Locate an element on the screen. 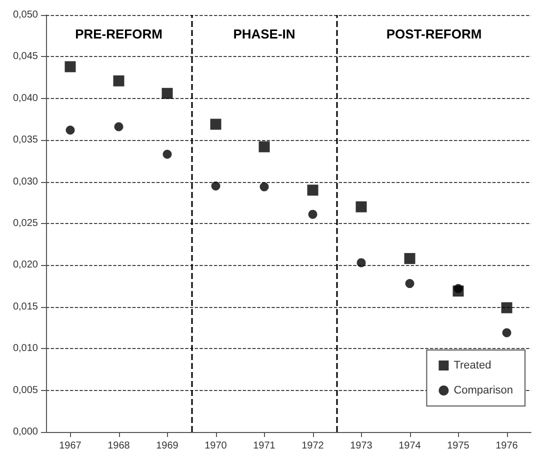 The height and width of the screenshot is (458, 537). y-tick-label: 0,040 is located at coordinates (25, 98).